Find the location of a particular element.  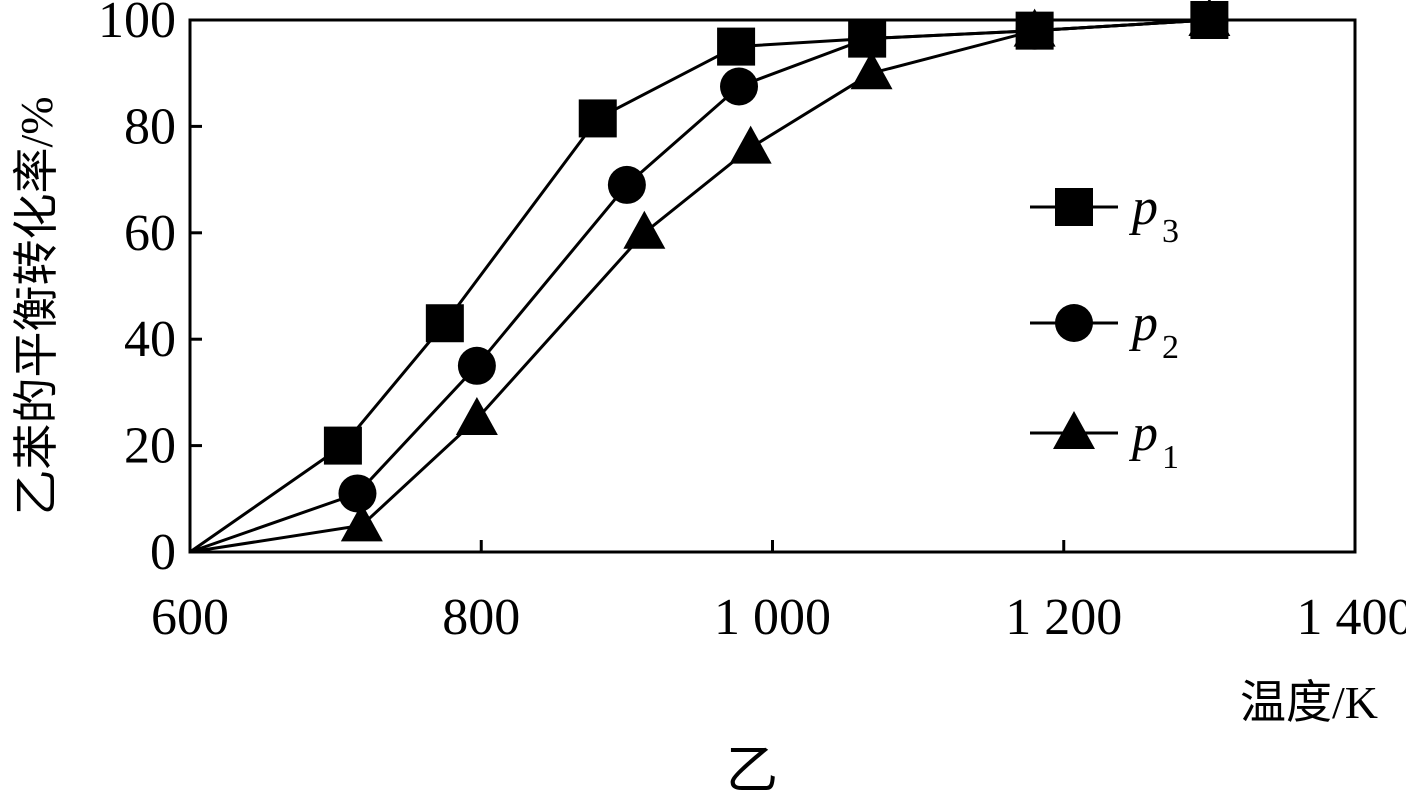

y-axis: 0 20 40 60 80 100 is located at coordinates (150, 290).